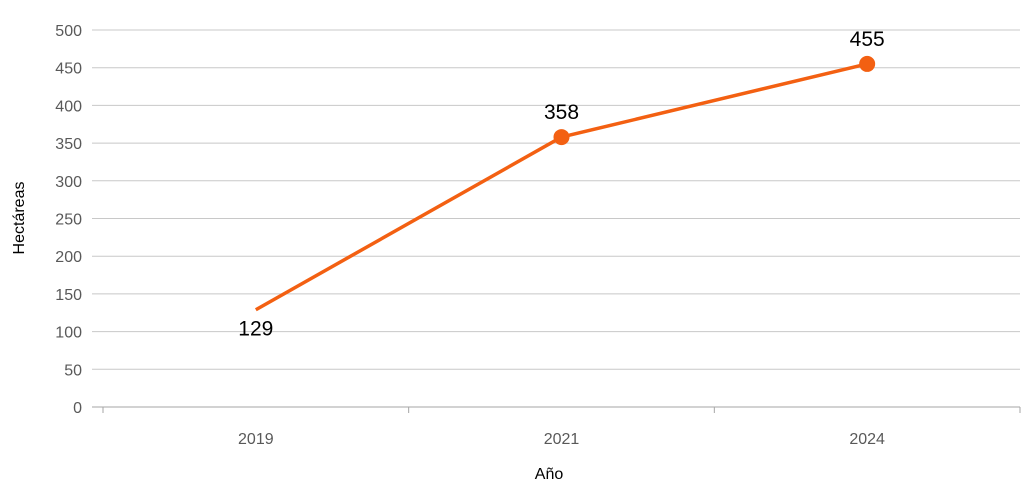 This screenshot has width=1035, height=486. I want to click on x-tick-label: 2024, so click(867, 439).